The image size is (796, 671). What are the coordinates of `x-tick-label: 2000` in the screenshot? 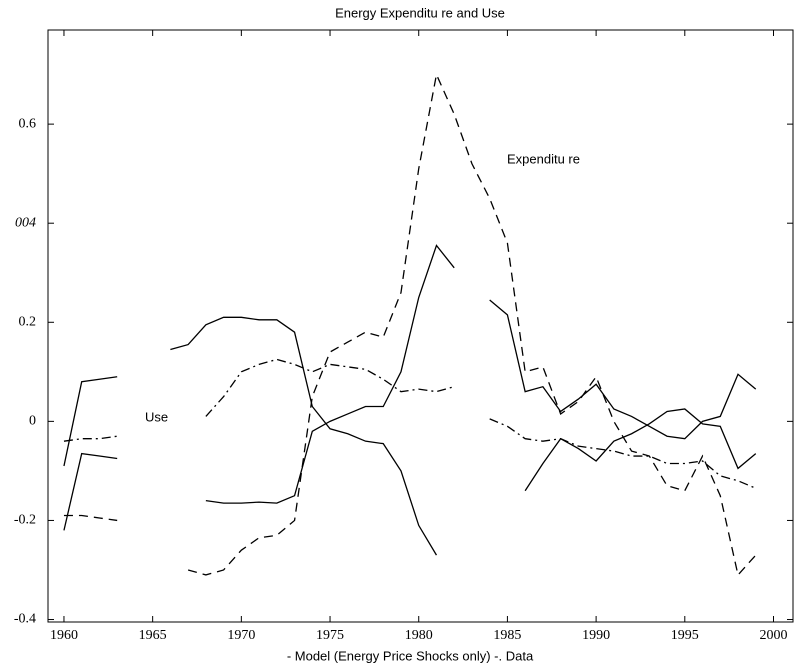 It's located at (773, 635).